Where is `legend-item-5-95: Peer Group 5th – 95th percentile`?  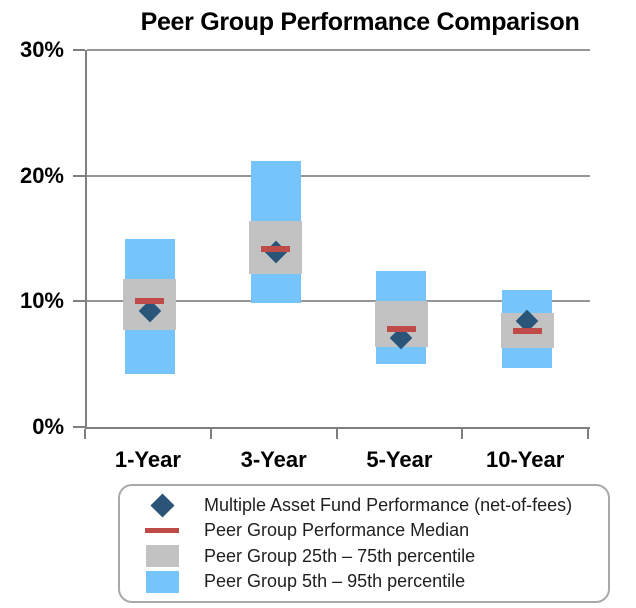 legend-item-5-95: Peer Group 5th – 95th percentile is located at coordinates (364, 582).